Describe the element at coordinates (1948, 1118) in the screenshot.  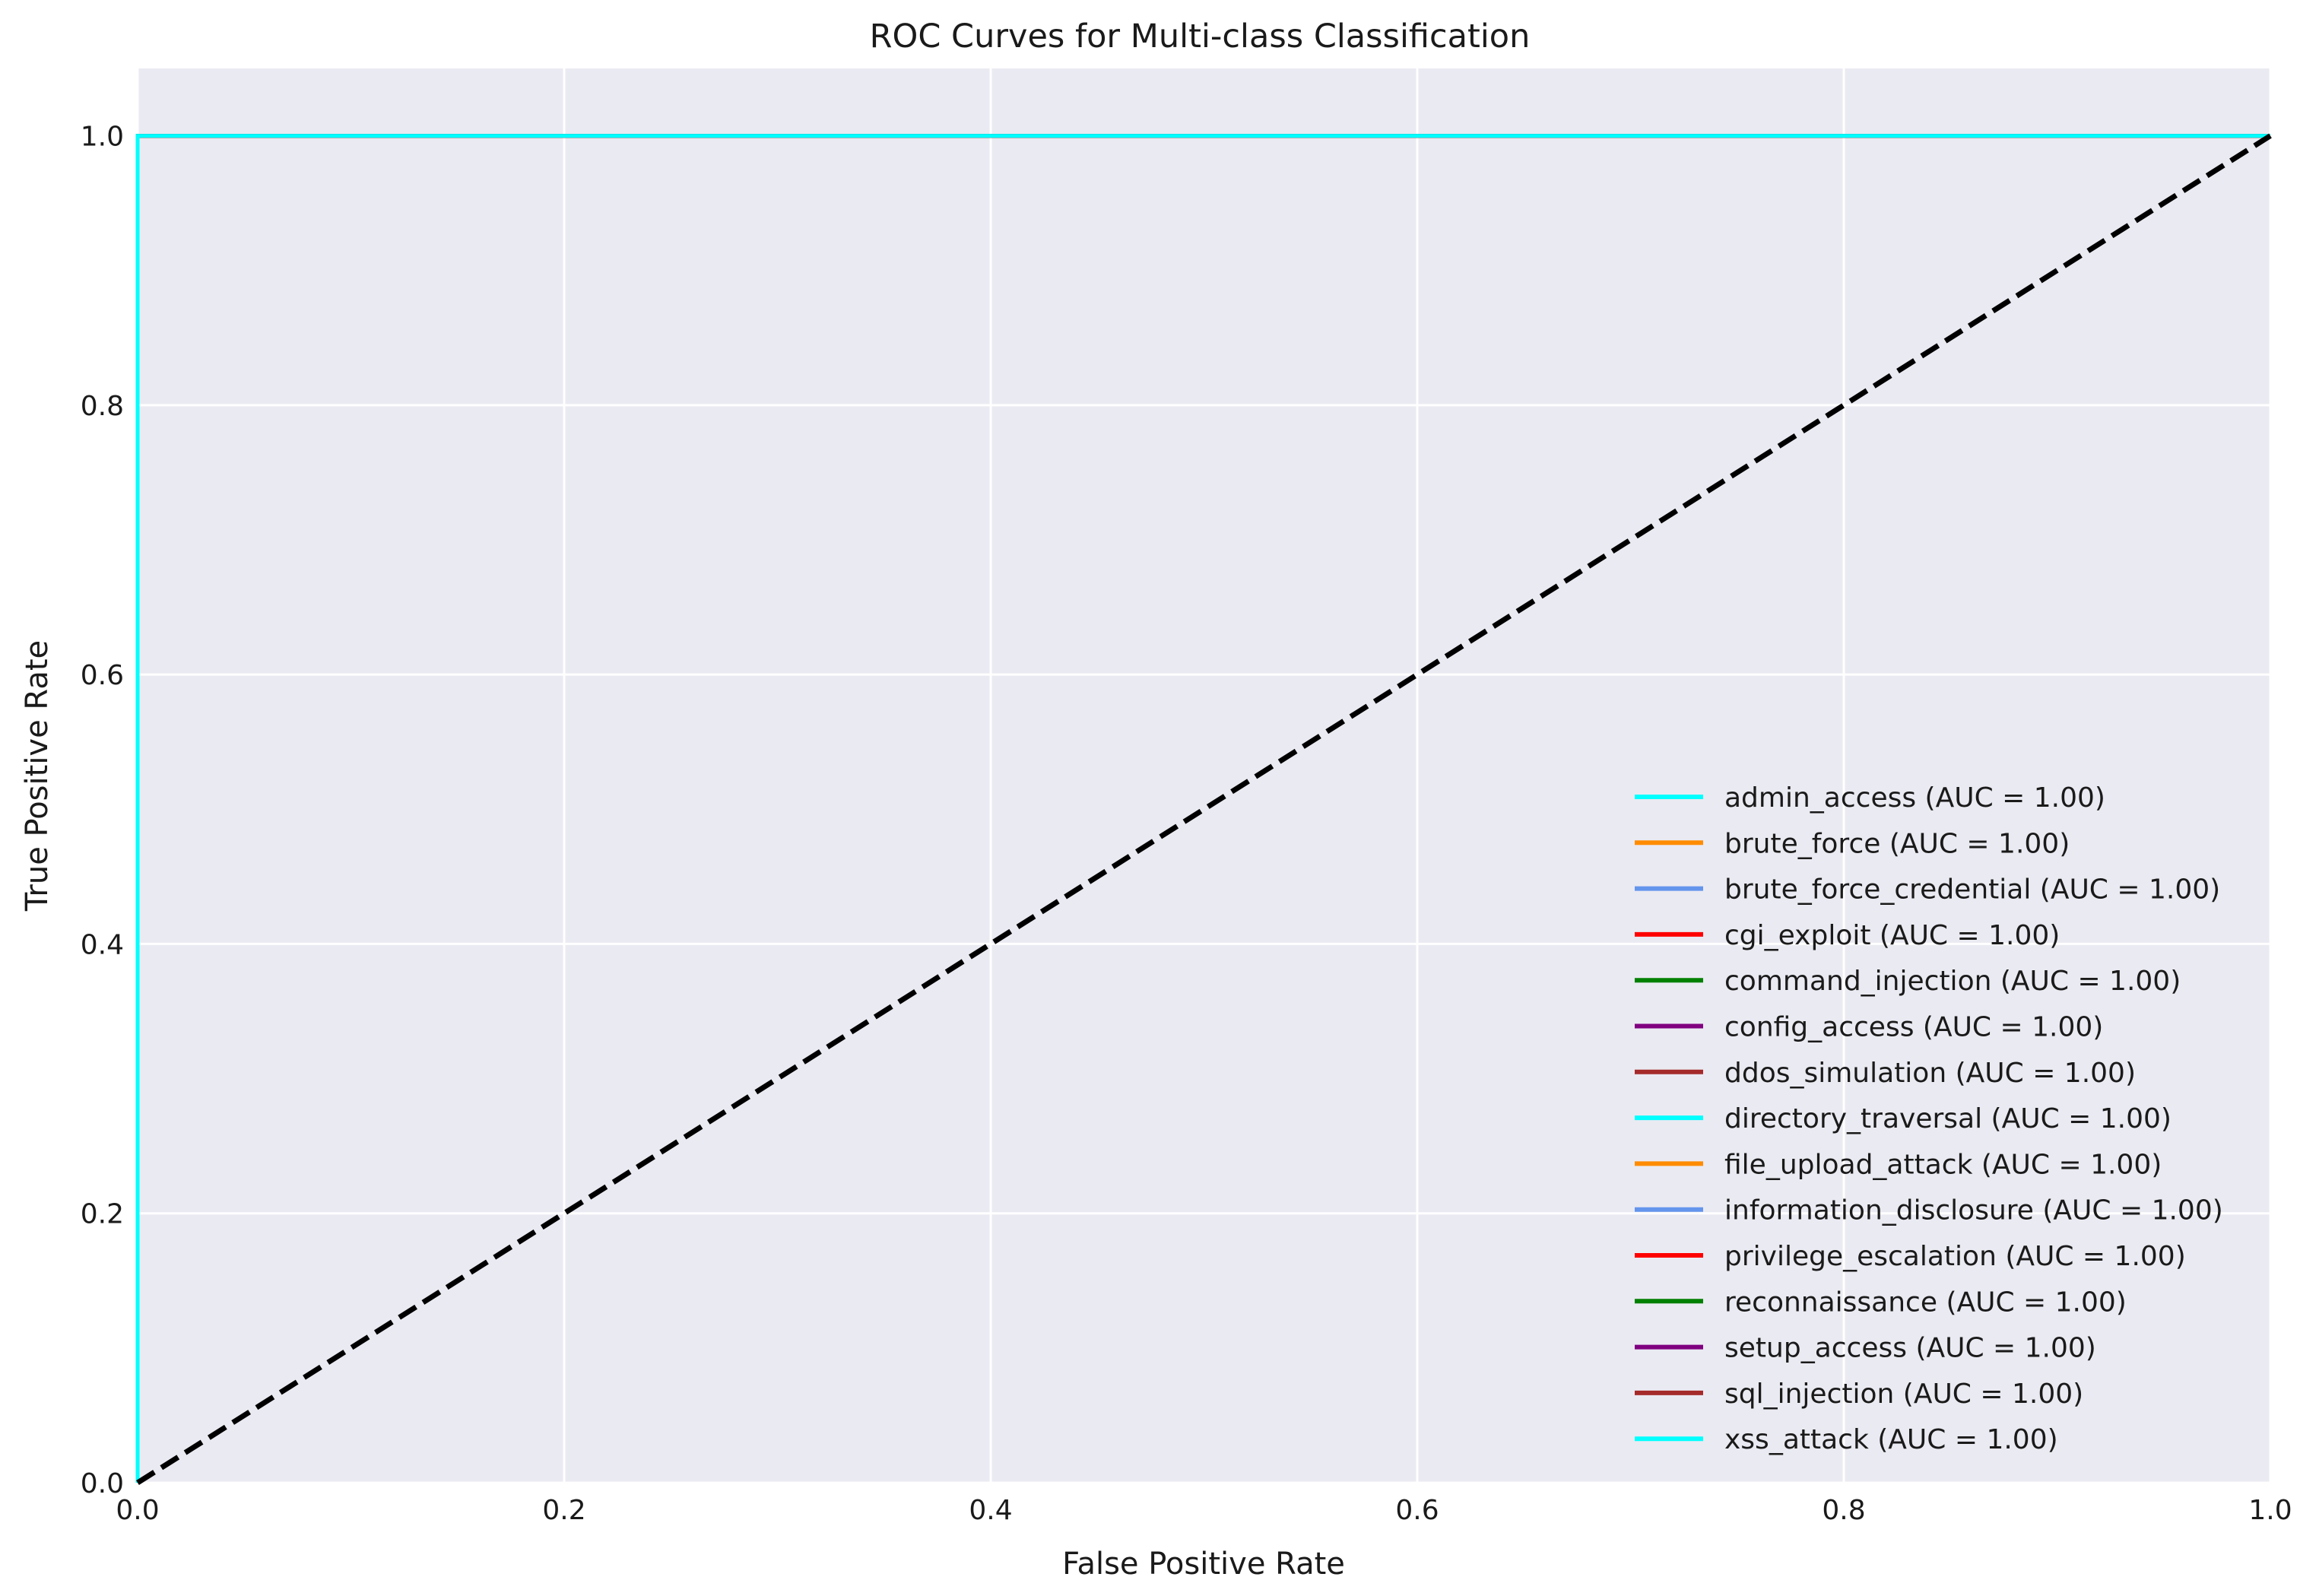
I see `legend-label: directory_traversal (AUC = 1.00)` at that location.